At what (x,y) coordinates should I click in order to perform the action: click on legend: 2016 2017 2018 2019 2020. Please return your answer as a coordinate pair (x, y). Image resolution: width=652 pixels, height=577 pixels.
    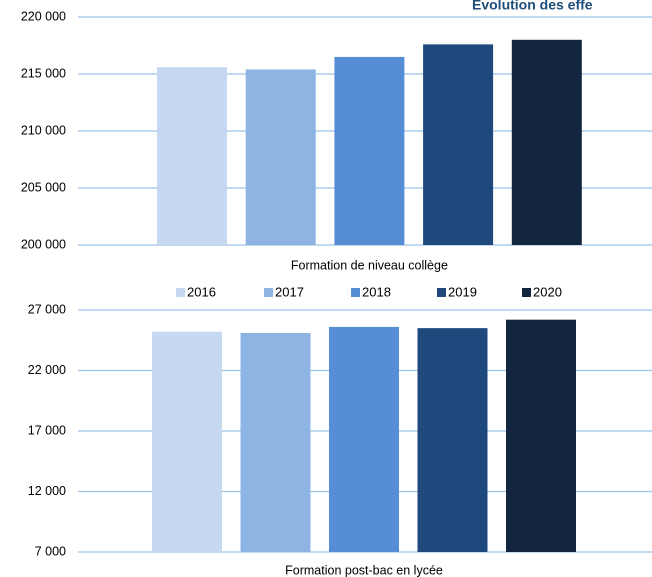
    Looking at the image, I should click on (369, 291).